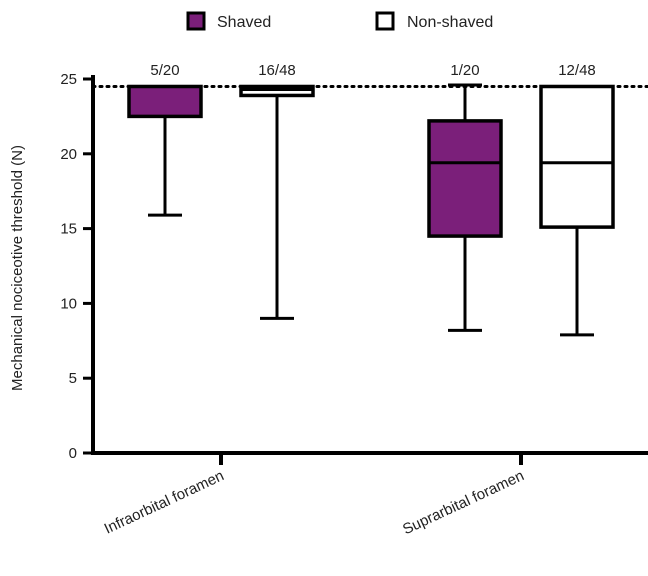 This screenshot has width=648, height=576. I want to click on box-shaved: 1/20, so click(465, 197).